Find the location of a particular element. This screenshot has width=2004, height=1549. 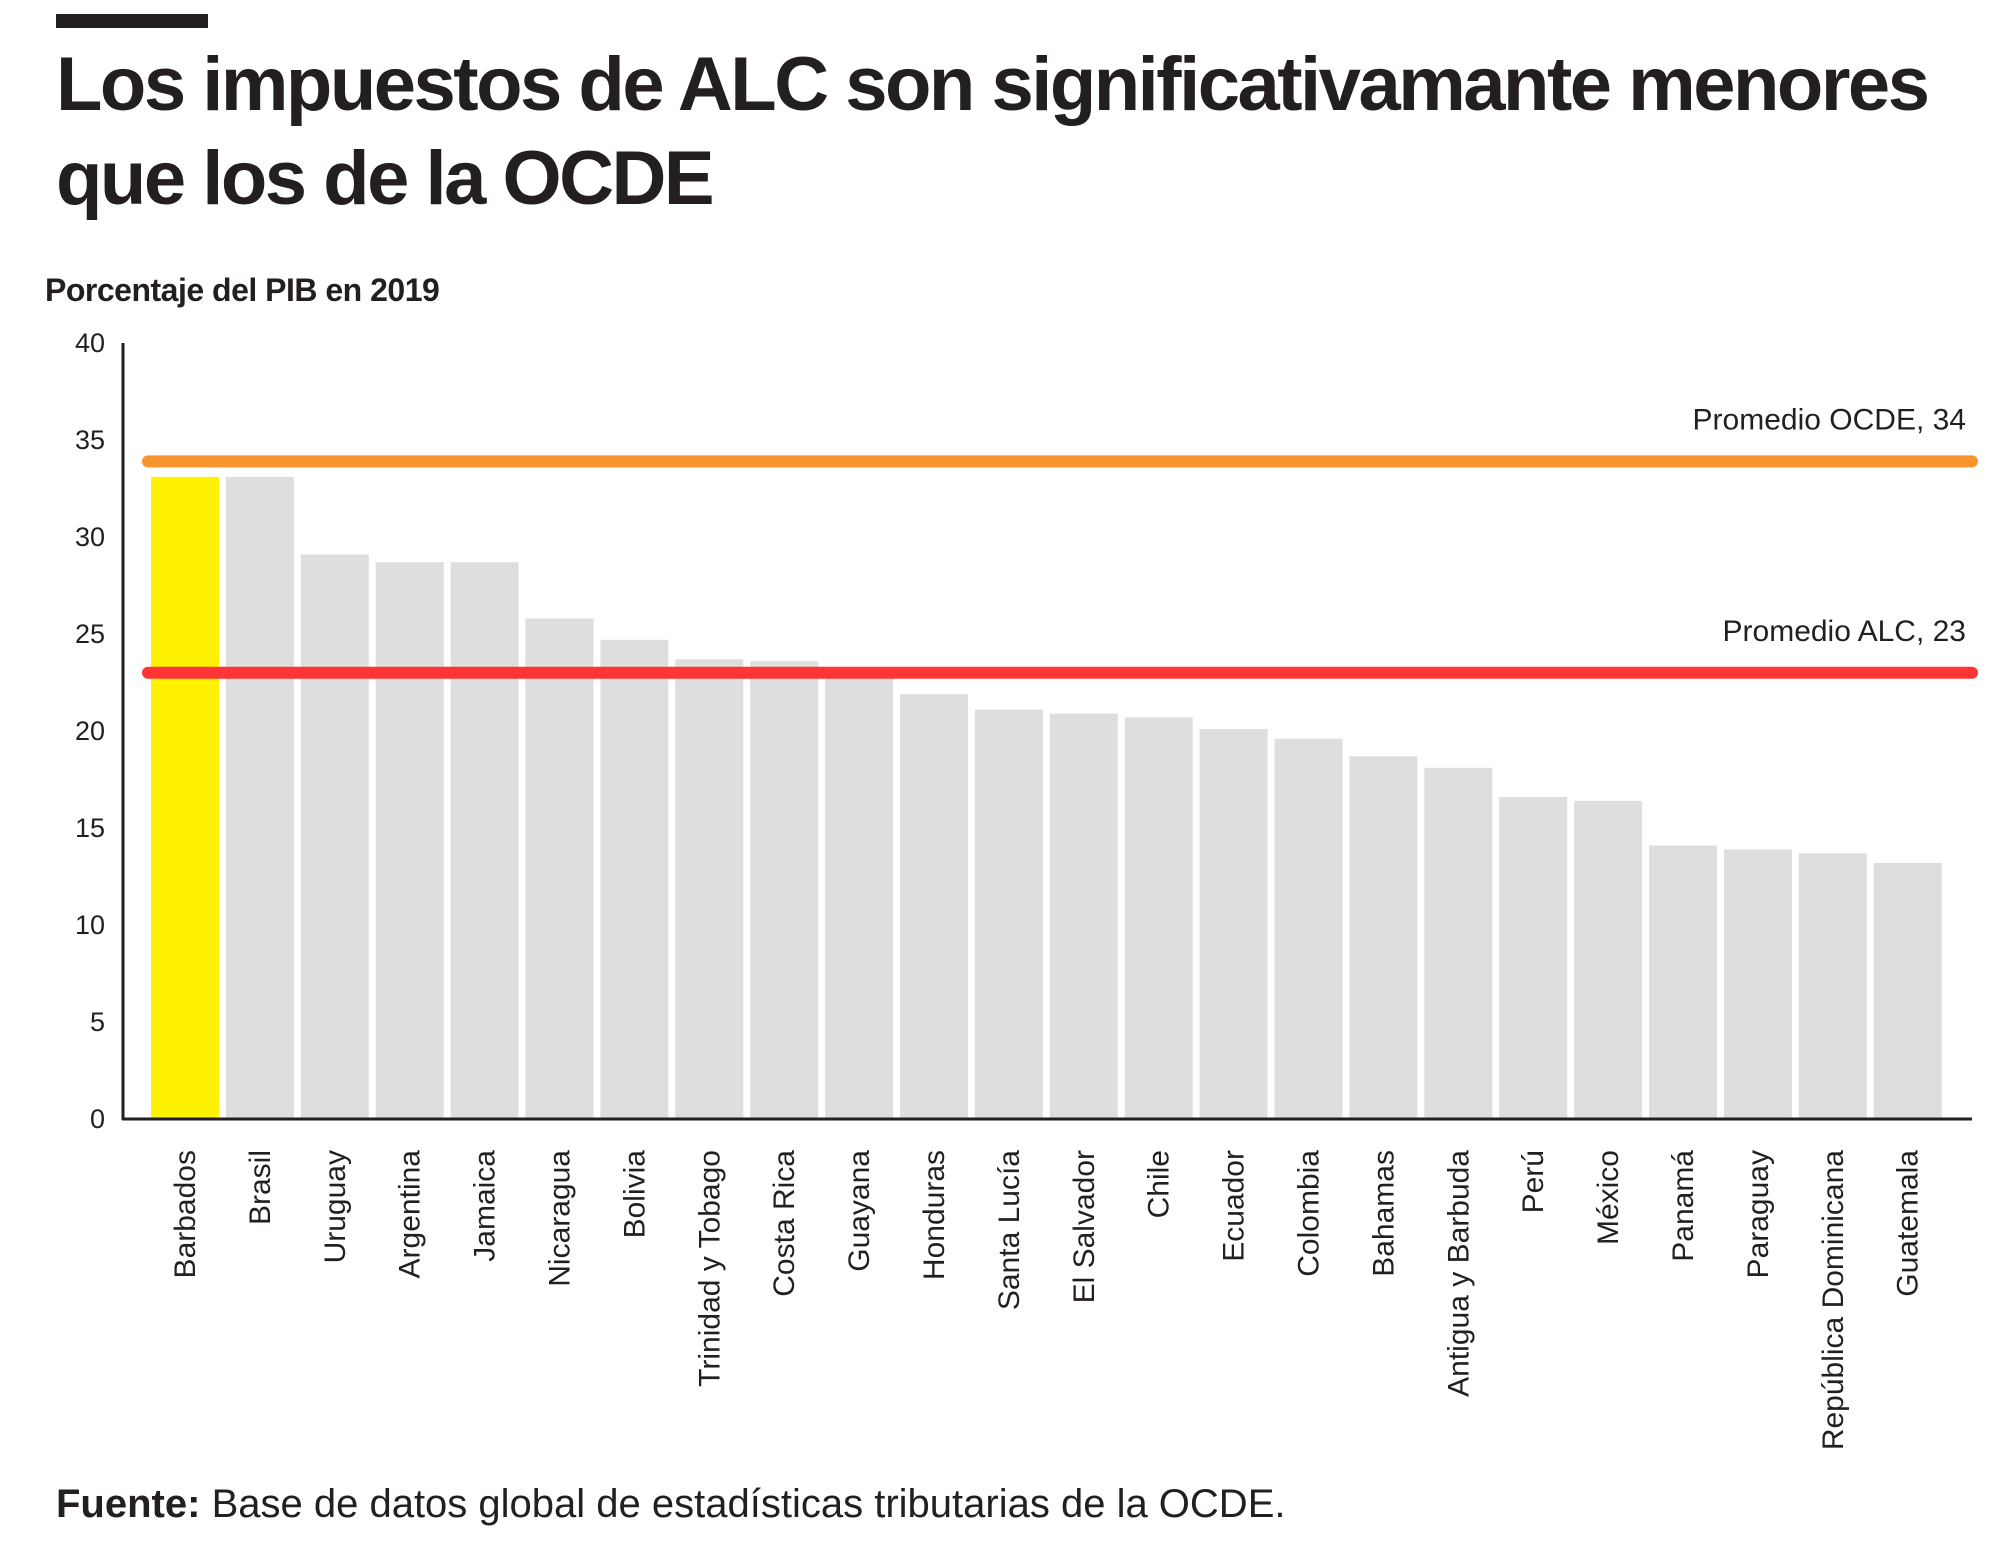

category-label: Trinidad y Tobago is located at coordinates (709, 1268).